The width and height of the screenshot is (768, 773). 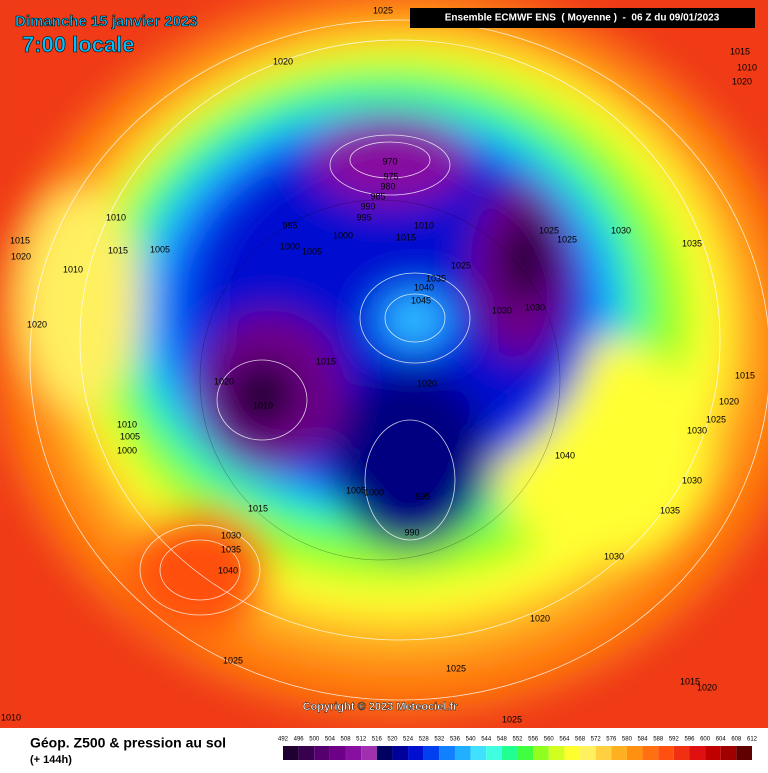 I want to click on footer-title: Géop. Z500 & pression au sol, so click(x=128, y=743).